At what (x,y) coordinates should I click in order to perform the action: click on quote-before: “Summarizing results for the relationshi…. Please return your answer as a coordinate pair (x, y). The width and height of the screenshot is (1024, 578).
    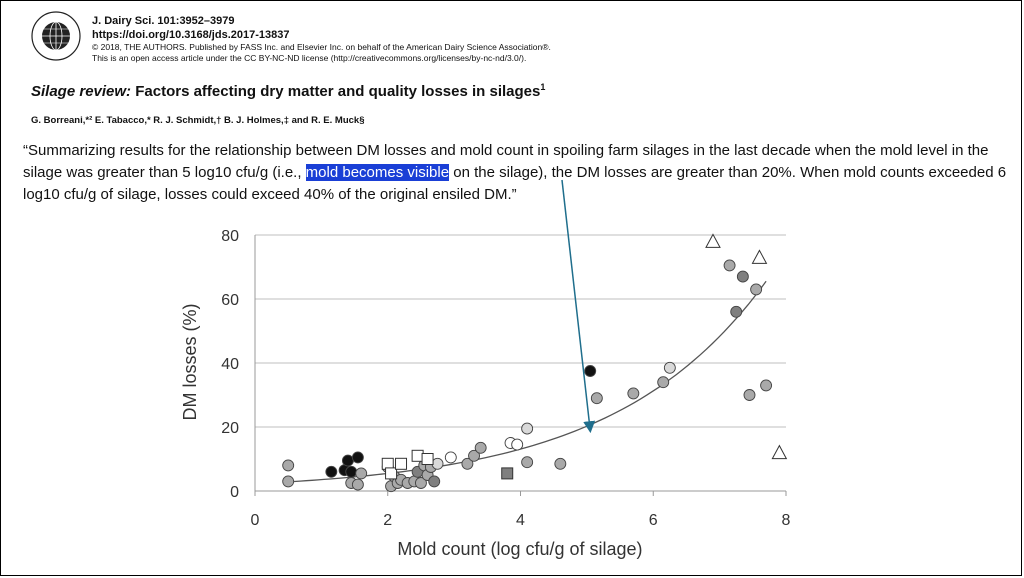
    Looking at the image, I should click on (506, 161).